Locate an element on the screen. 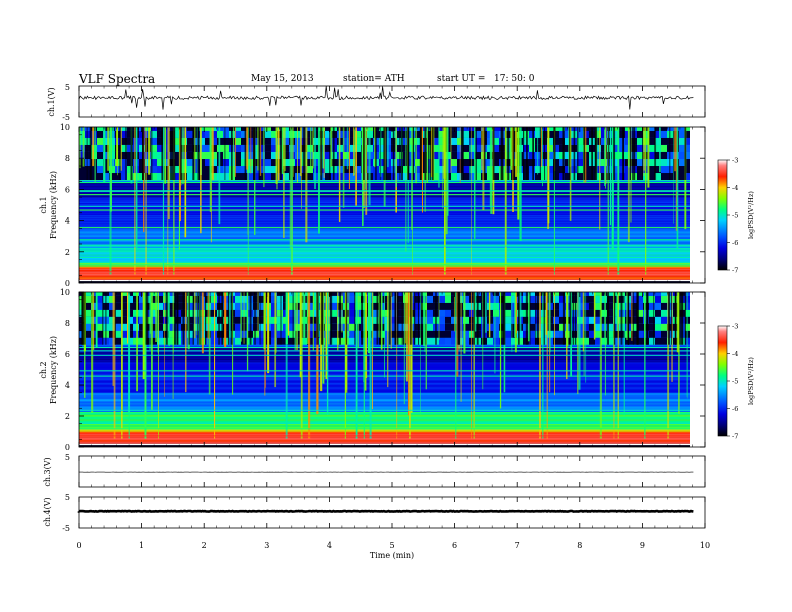  frequency-tick-label: 10 is located at coordinates (65, 127).